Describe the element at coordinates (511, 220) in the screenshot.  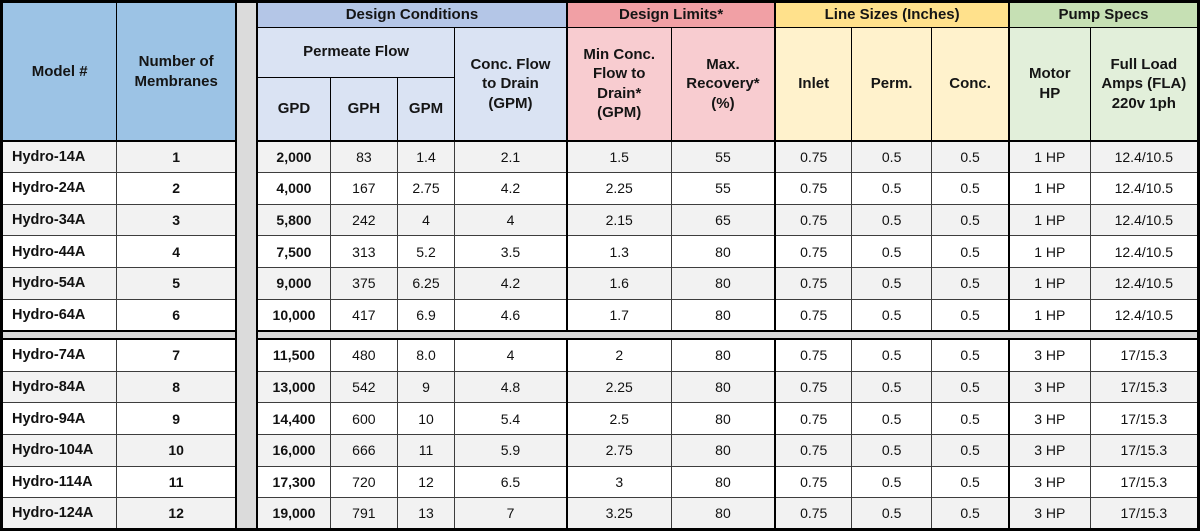
I see `cell-conc-flow-to-drain: 4` at that location.